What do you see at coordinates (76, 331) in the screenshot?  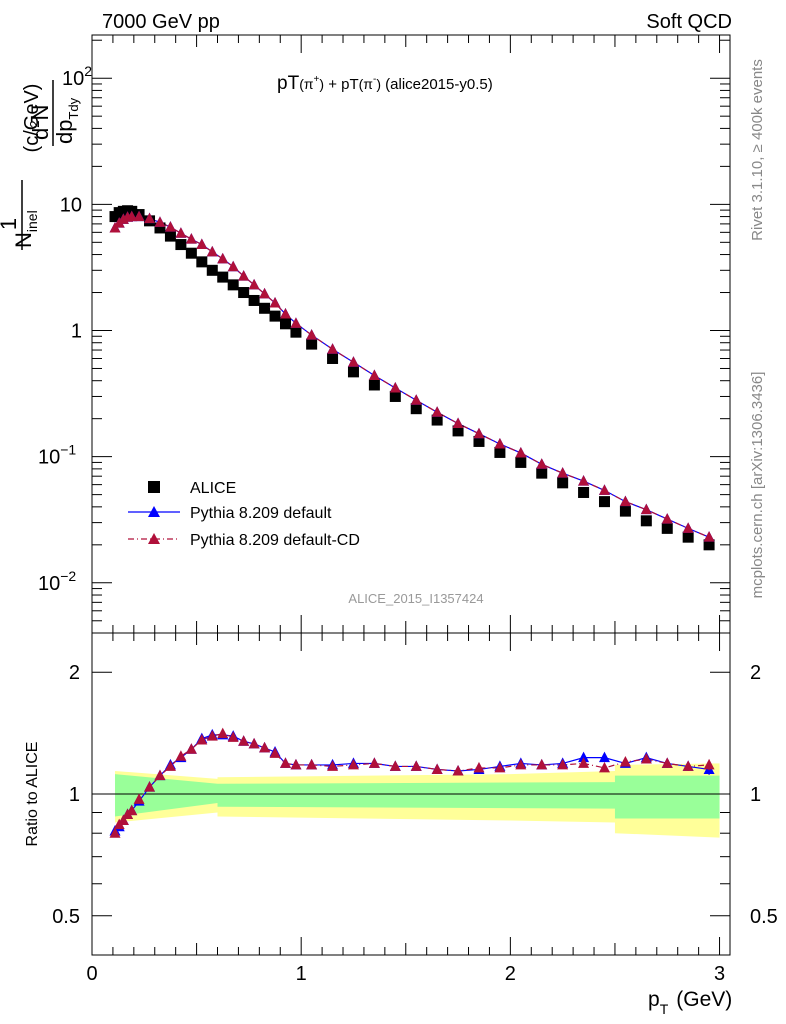 I see `main-y-tick-label: 1` at bounding box center [76, 331].